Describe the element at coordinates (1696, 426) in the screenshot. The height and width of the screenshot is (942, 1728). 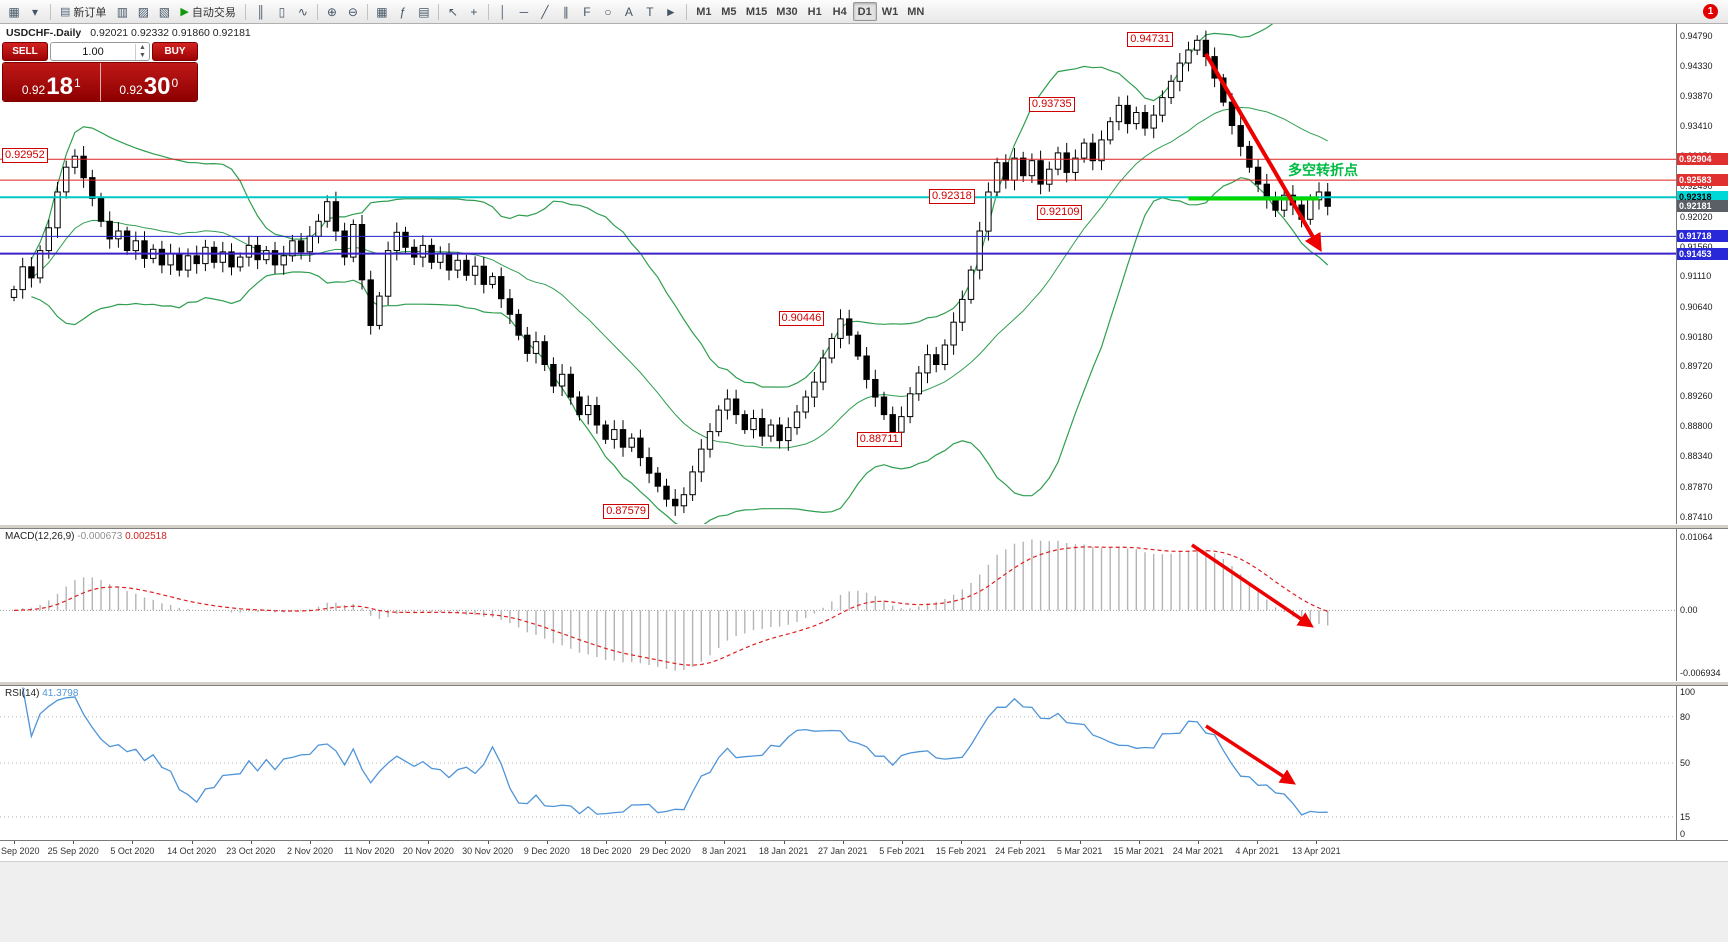
I see `price-axis-label: 0.88800` at that location.